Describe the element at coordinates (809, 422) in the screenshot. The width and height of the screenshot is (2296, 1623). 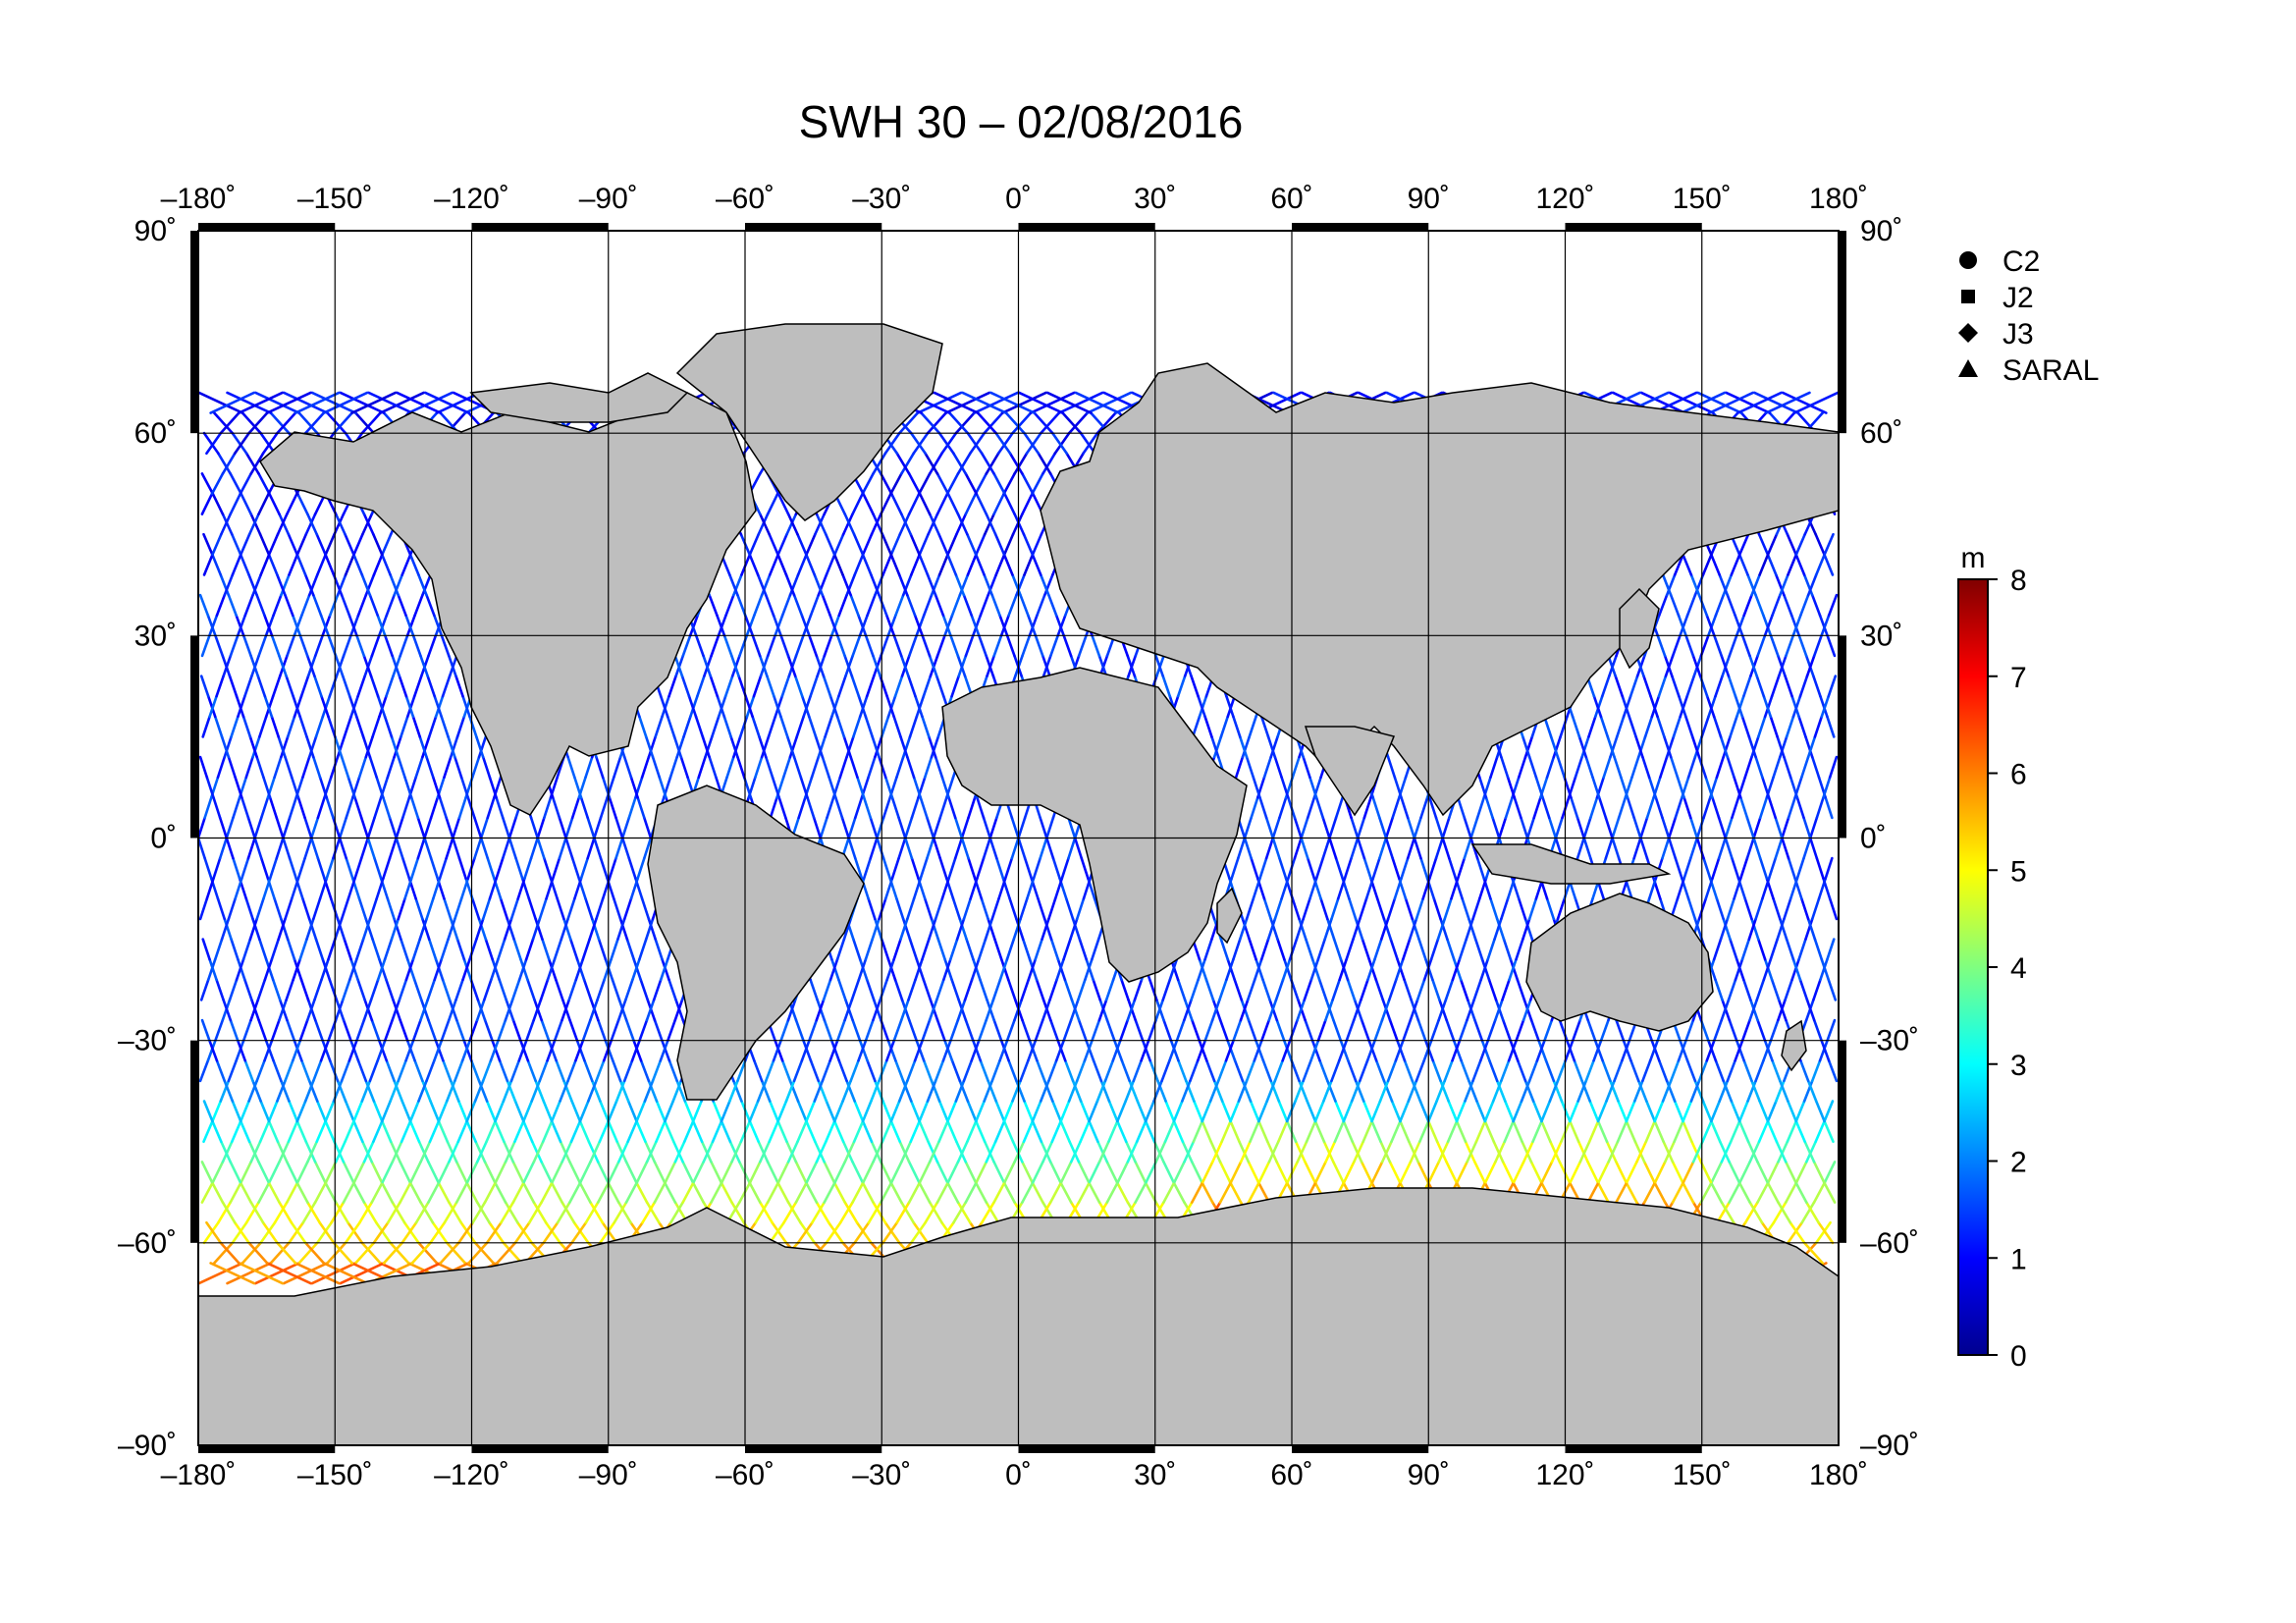
I see `greenland-landmass` at that location.